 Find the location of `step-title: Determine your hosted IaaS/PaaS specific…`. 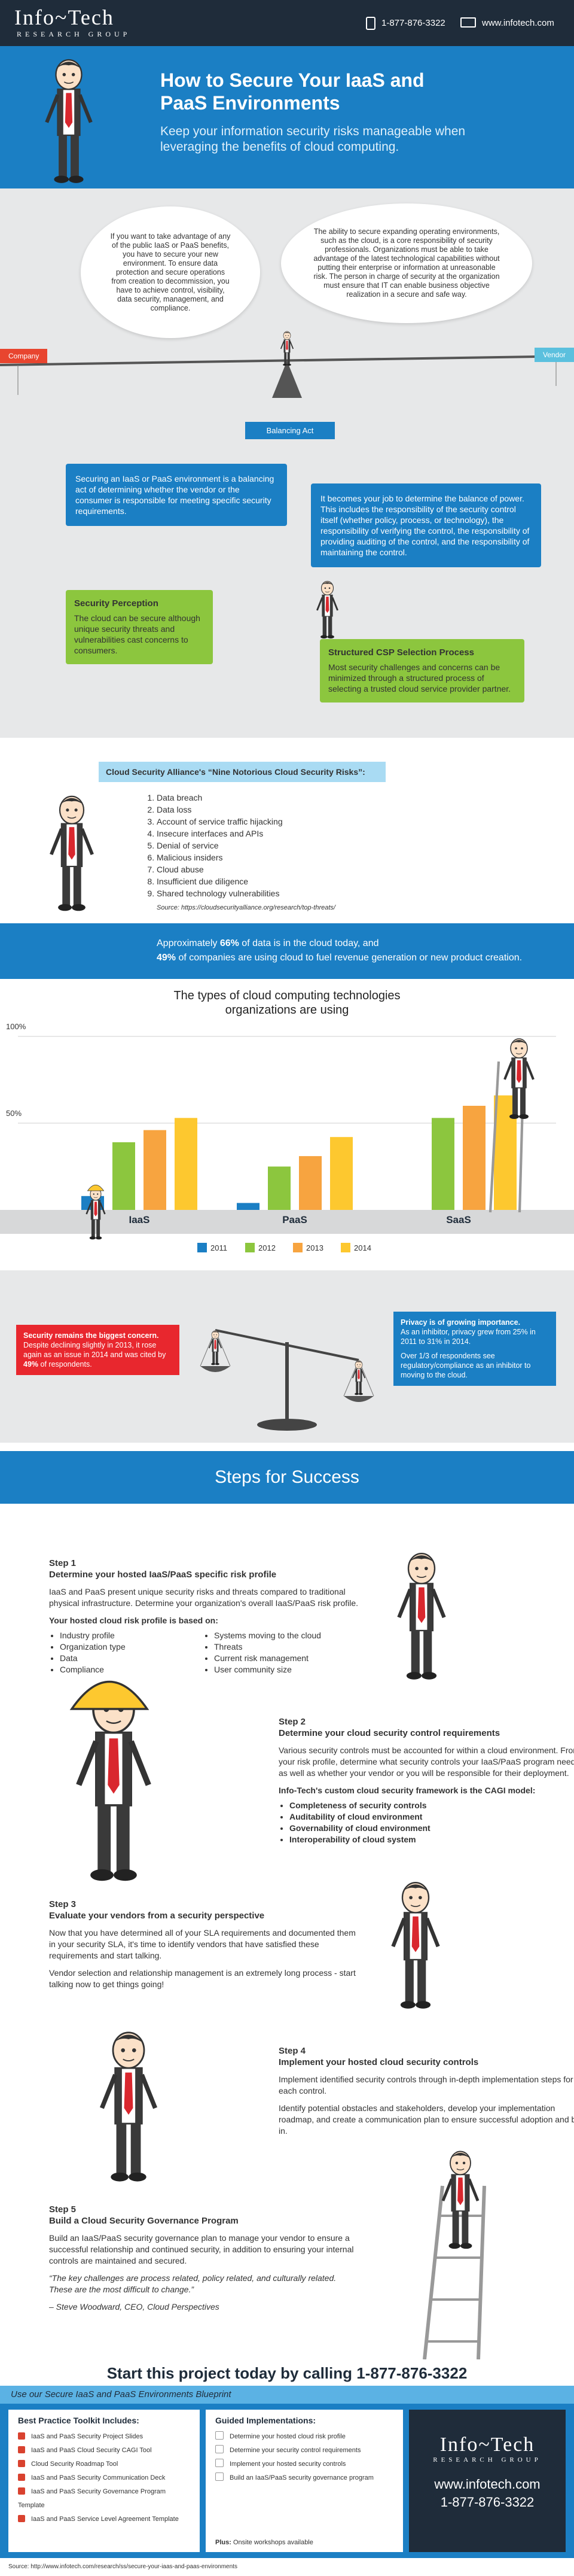

step-title: Determine your hosted IaaS/PaaS specific… is located at coordinates (163, 1575).